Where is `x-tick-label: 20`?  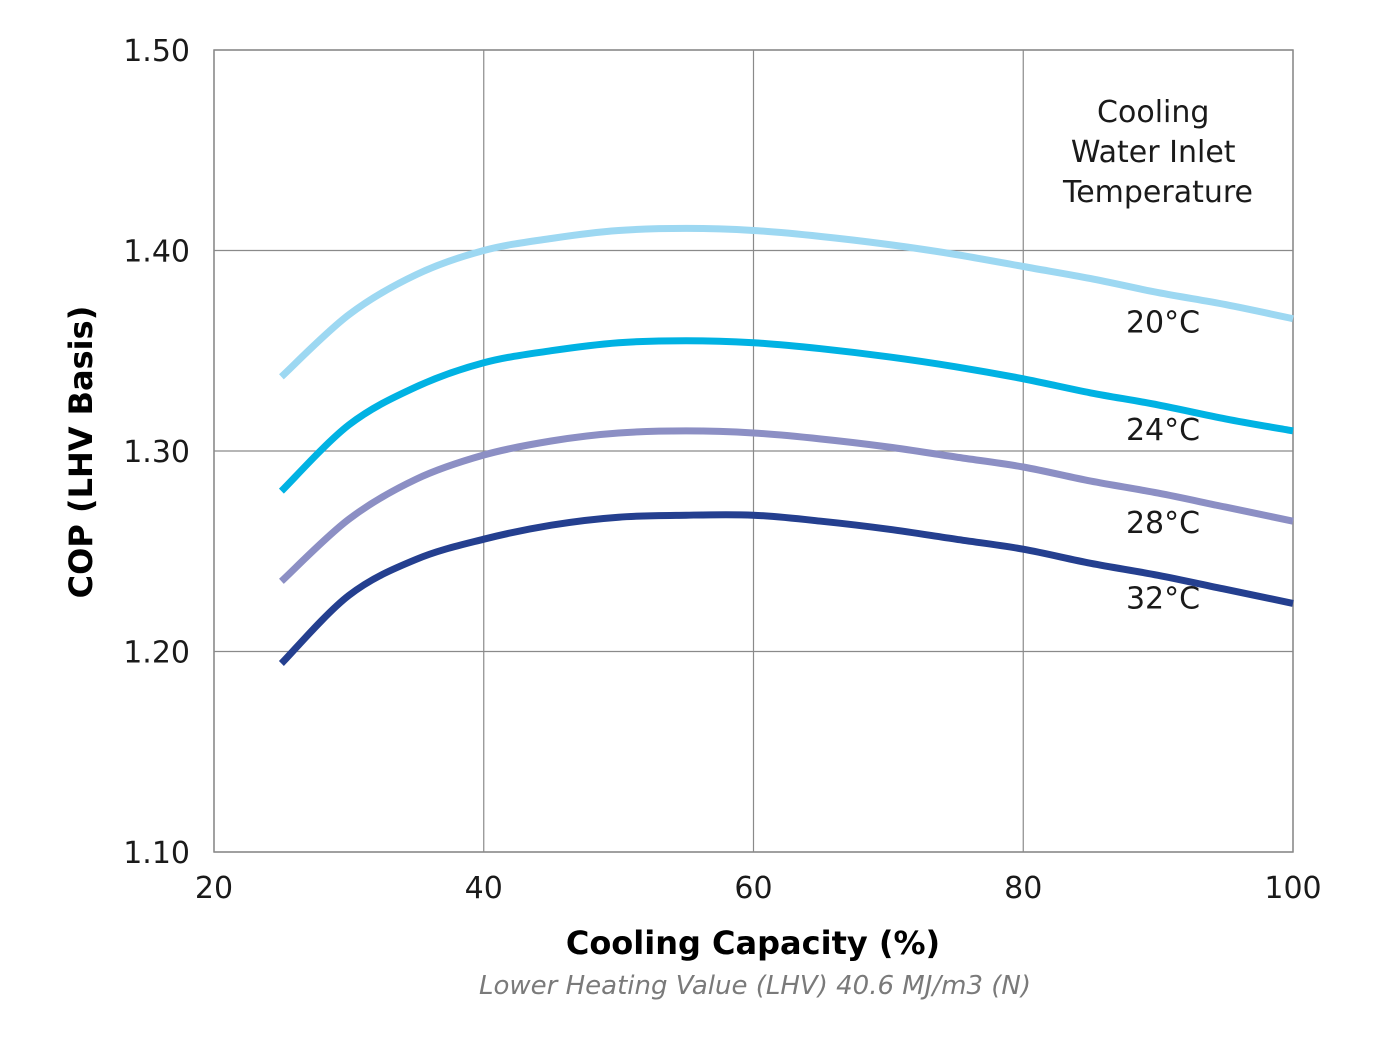
x-tick-label: 20 is located at coordinates (214, 888).